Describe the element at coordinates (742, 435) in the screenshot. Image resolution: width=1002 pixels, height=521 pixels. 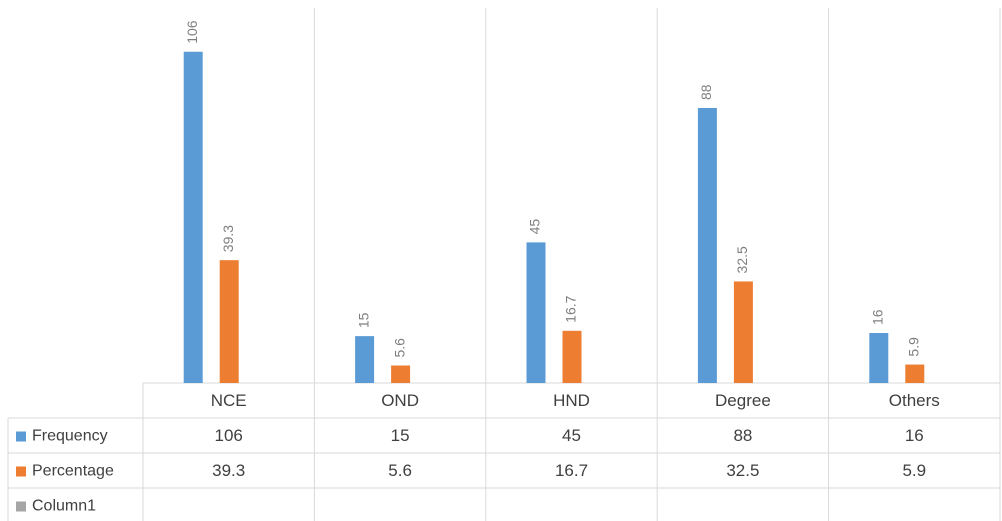
I see `table-cell: 88` at that location.